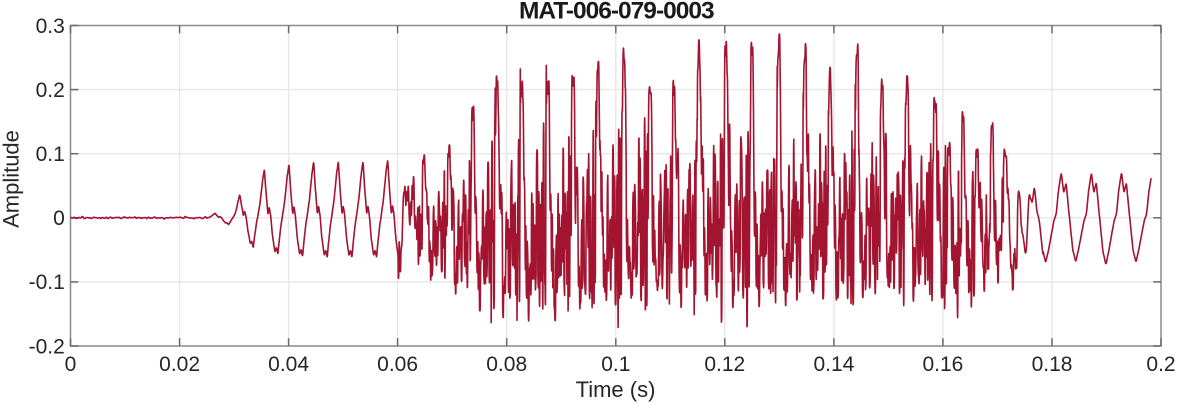 The image size is (1177, 404). Describe the element at coordinates (179, 364) in the screenshot. I see `svg-text: 0.02` at that location.